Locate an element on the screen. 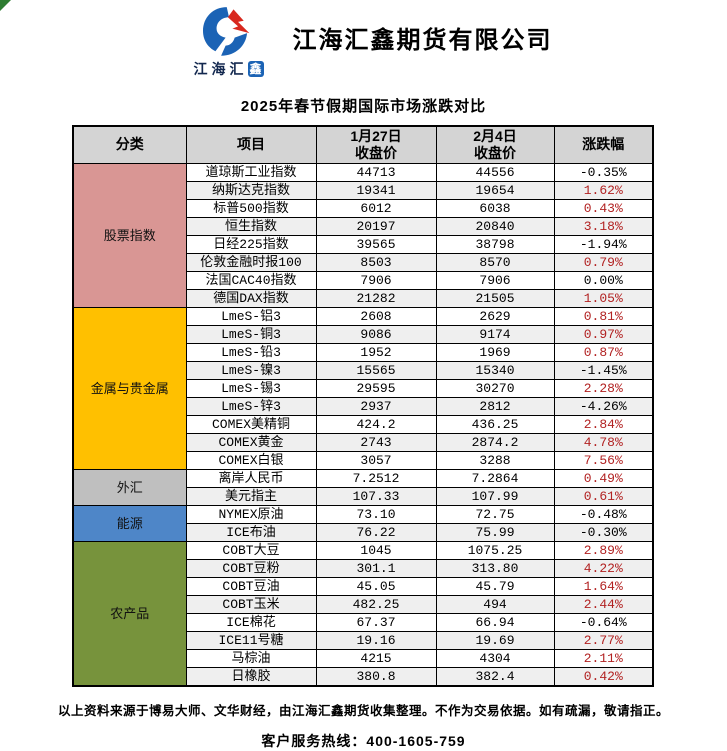 This screenshot has height=751, width=727. table-row: 能源 NYMEX原油 73.10 72.75 -0.48% is located at coordinates (363, 523).